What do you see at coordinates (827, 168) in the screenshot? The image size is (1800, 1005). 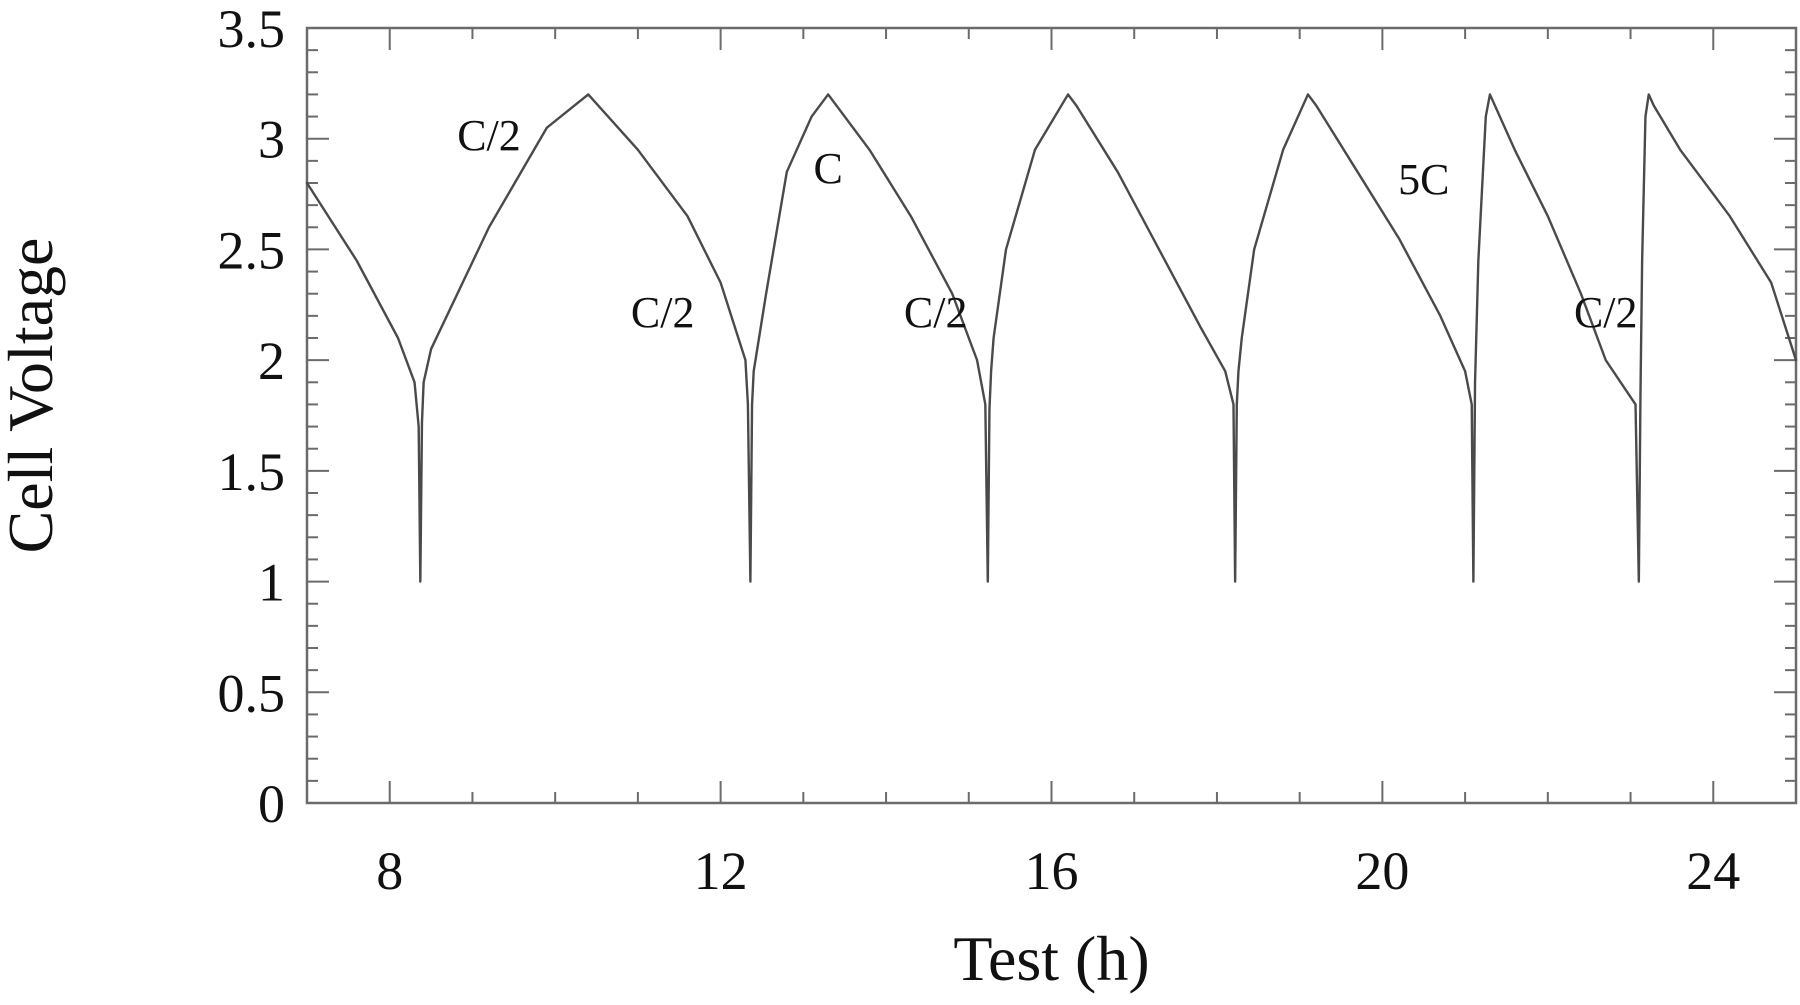 I see `rate-annotation-3: C` at bounding box center [827, 168].